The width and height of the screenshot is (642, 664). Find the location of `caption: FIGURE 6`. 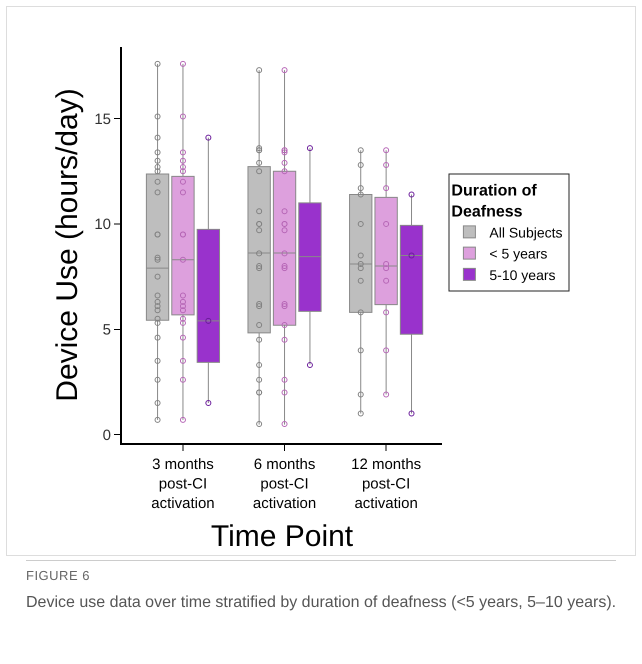

caption: FIGURE 6 is located at coordinates (58, 575).